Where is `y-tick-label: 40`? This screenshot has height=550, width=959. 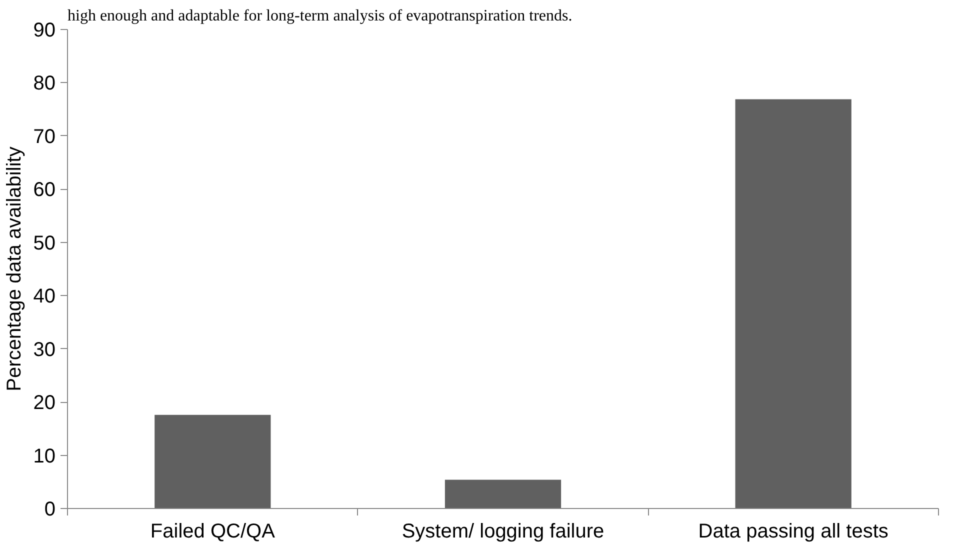 y-tick-label: 40 is located at coordinates (44, 297).